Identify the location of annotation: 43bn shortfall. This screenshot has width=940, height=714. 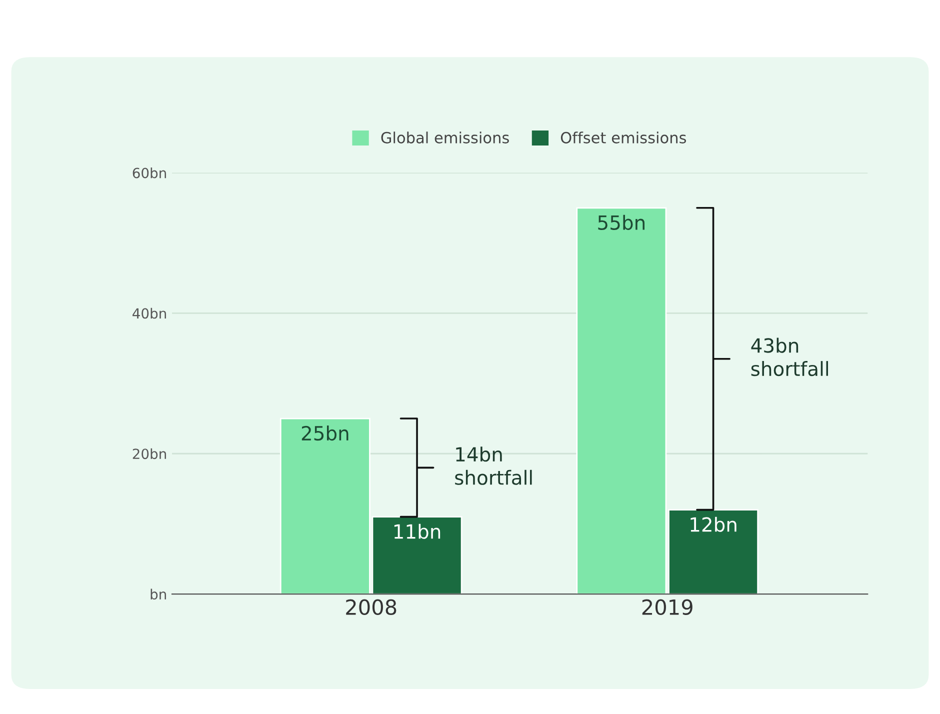
(789, 357).